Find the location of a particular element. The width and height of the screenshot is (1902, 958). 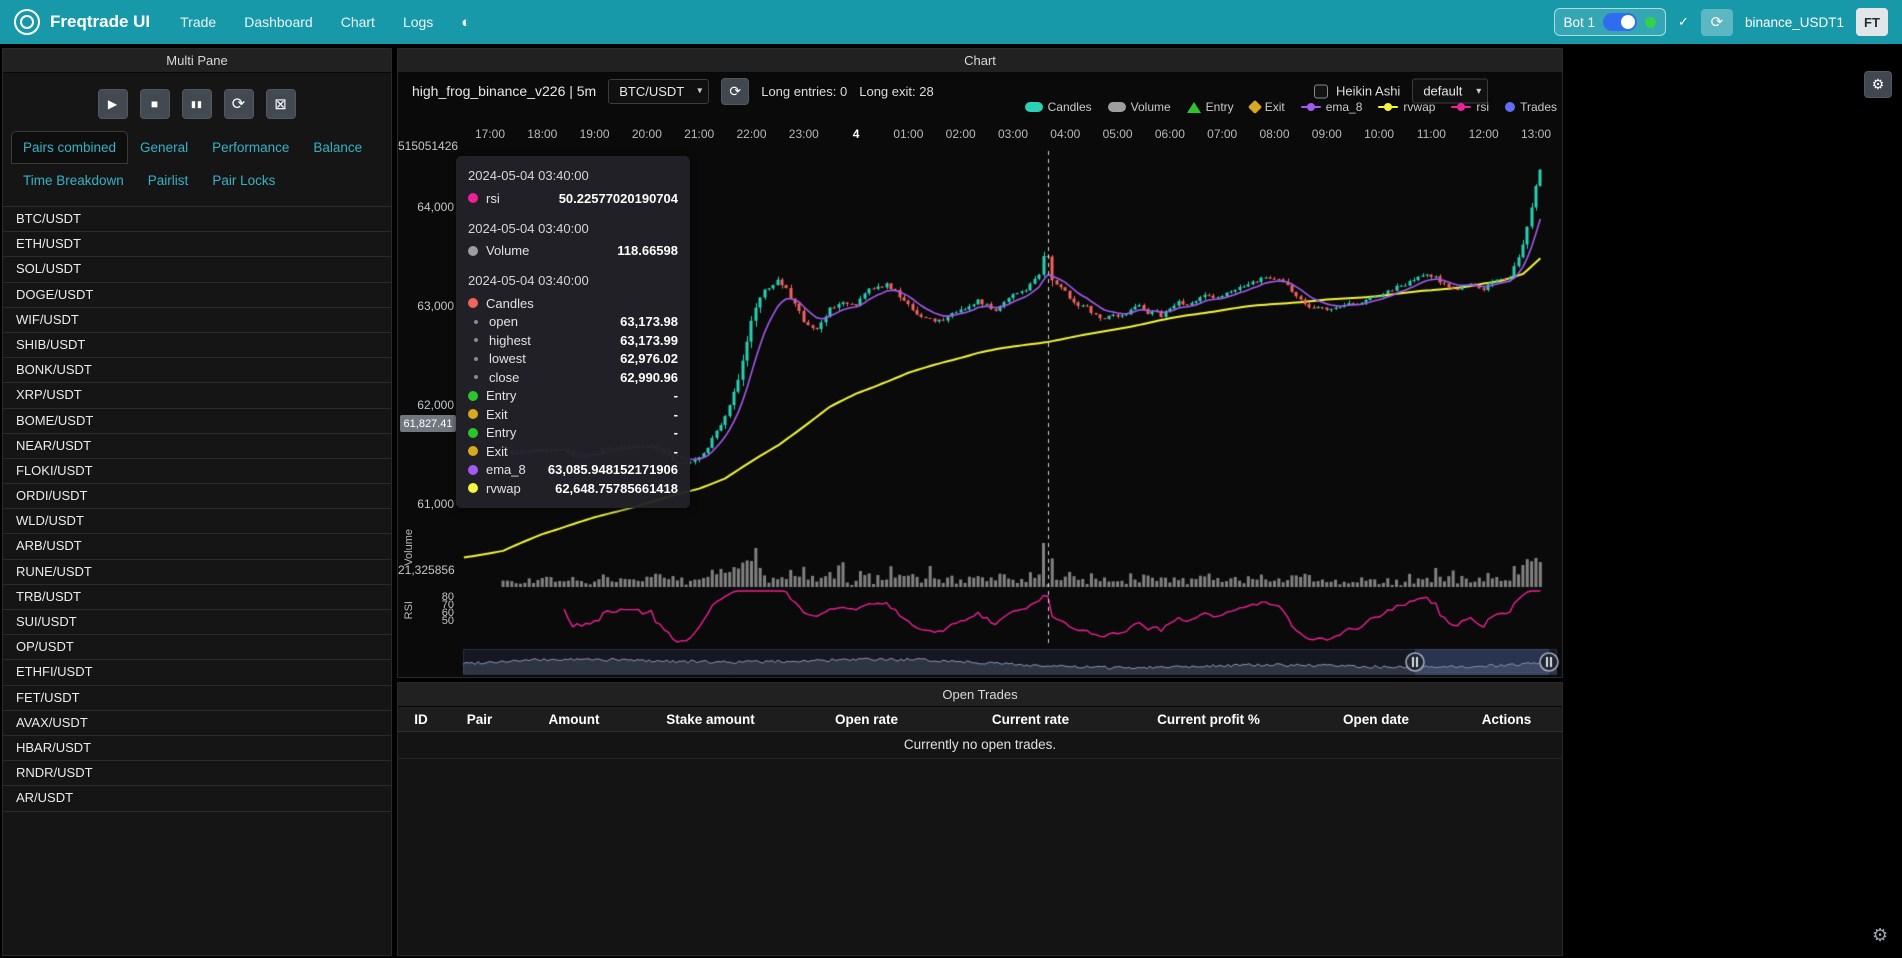

theme-toggle-icon: ◐ is located at coordinates (466, 22).